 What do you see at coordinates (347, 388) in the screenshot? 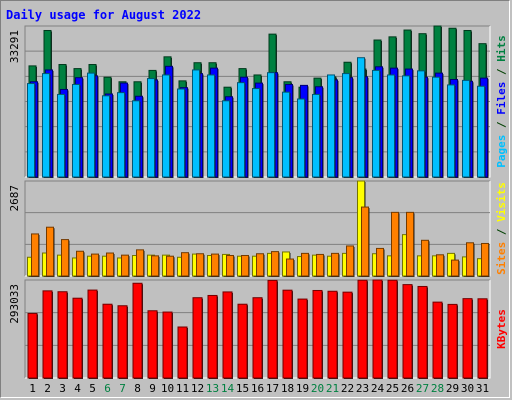
I see `x-tick-label: 22` at bounding box center [347, 388].